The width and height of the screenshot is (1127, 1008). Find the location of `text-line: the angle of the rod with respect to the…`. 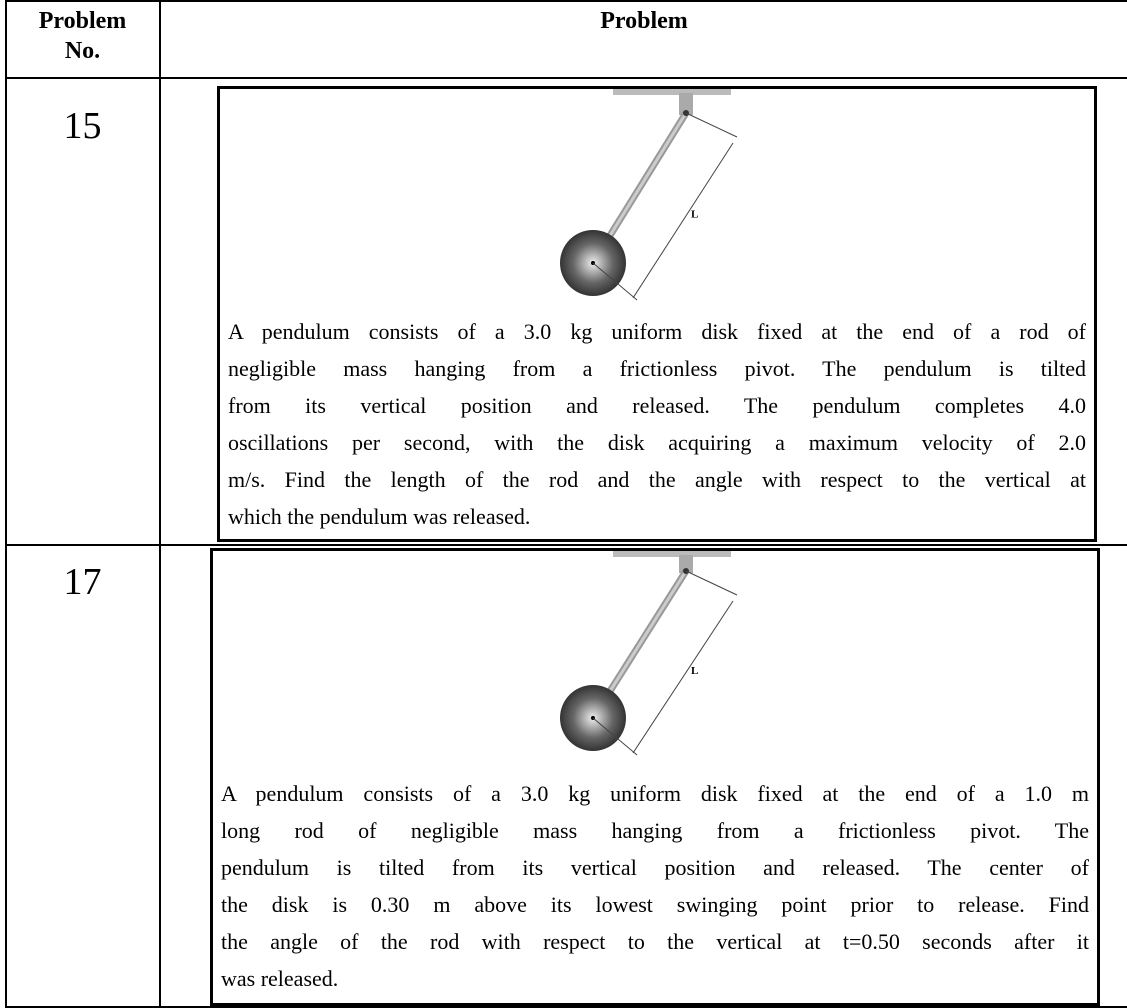

text-line: the angle of the rod with respect to the… is located at coordinates (655, 941).